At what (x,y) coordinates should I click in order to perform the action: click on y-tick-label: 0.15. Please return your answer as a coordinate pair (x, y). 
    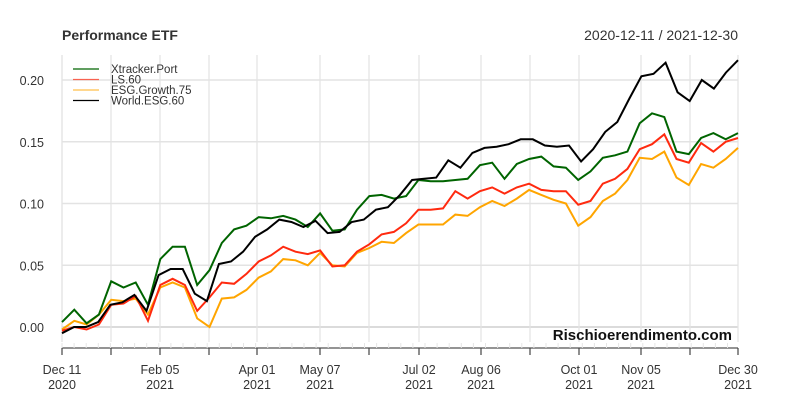
    Looking at the image, I should click on (32, 143).